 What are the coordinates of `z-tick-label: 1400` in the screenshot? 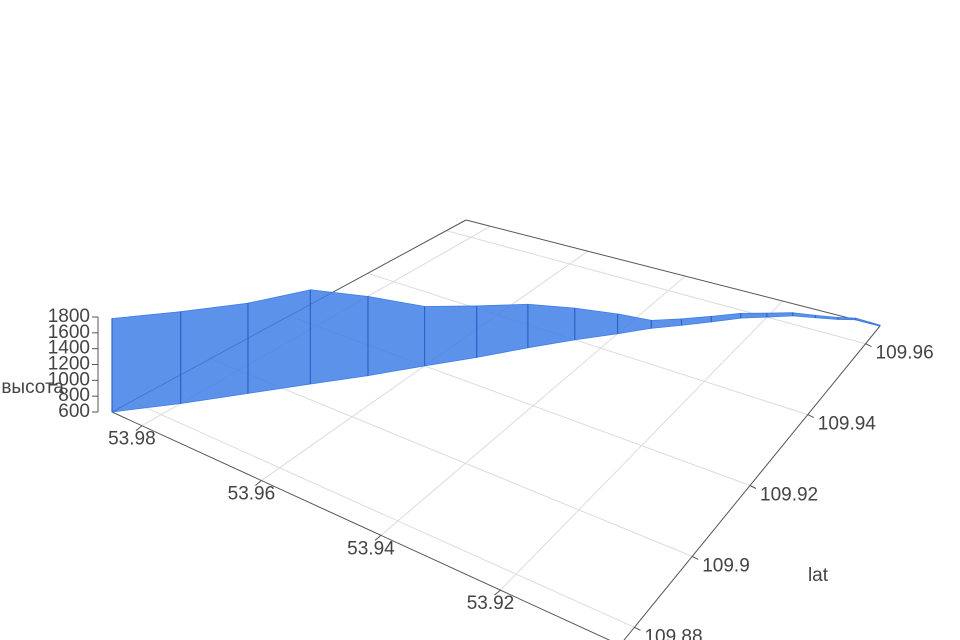 It's located at (69, 348).